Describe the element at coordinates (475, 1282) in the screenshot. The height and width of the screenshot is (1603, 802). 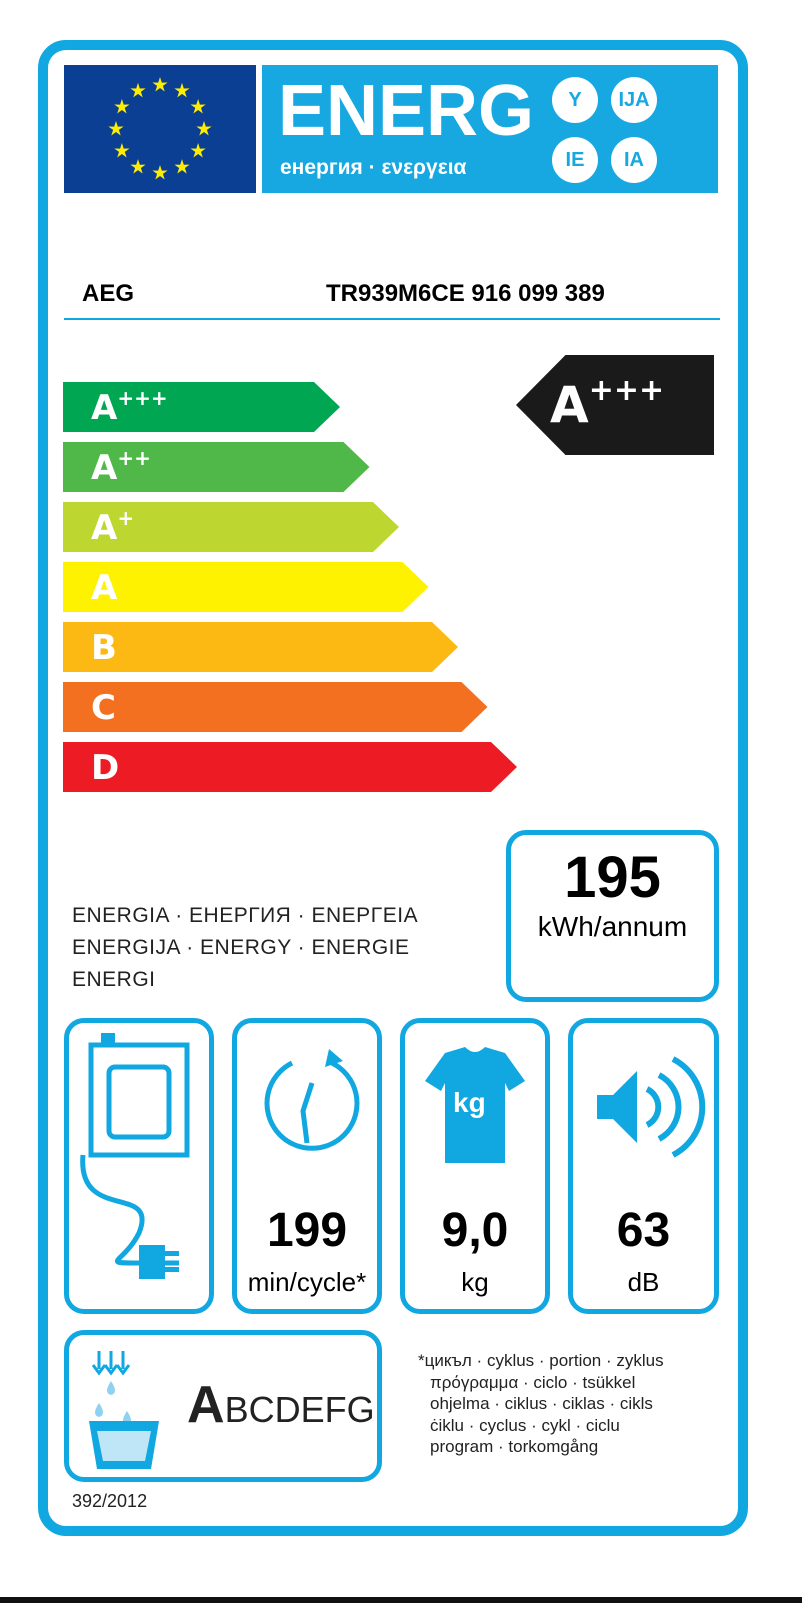
I see `capacity-unit: kg` at that location.